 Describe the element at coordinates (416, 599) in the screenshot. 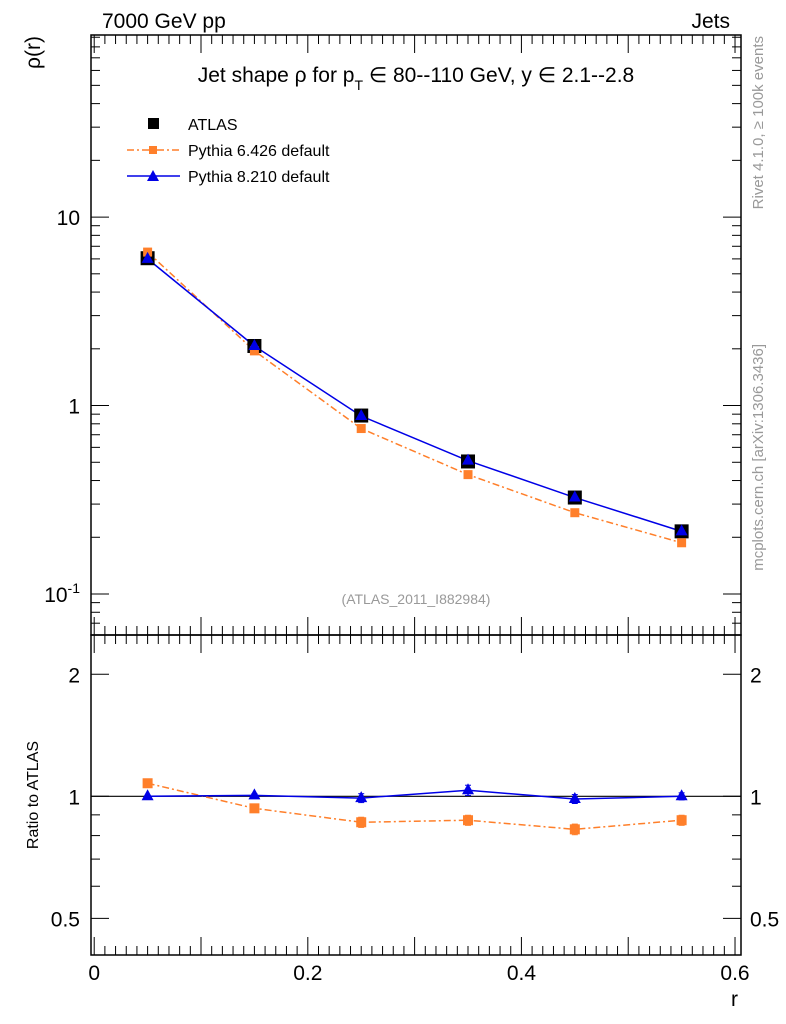

I see `watermark: (ATLAS_2011_I882984)` at that location.